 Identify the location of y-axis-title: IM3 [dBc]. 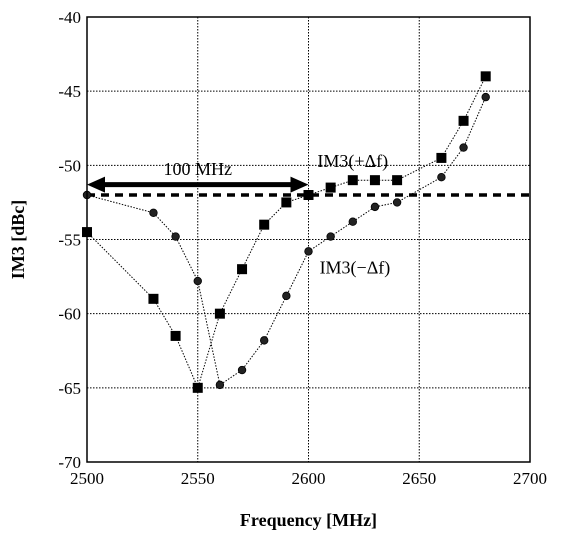
(18, 240).